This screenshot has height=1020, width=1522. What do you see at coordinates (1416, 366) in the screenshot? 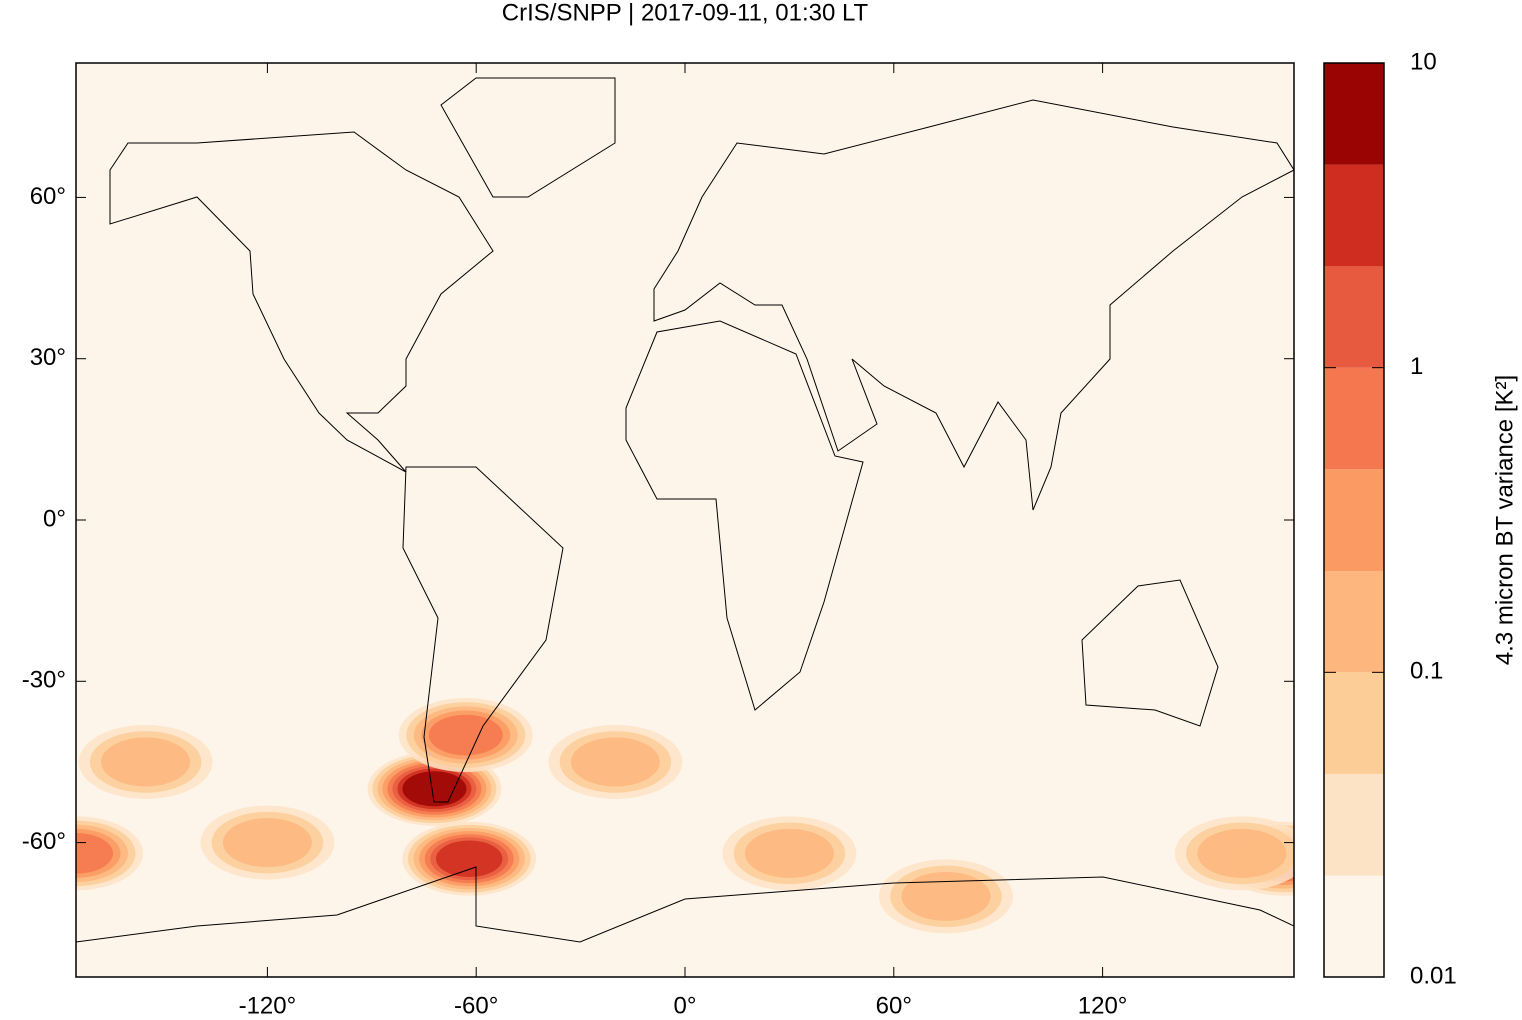
I see `colorbar-tick-label: 1` at bounding box center [1416, 366].